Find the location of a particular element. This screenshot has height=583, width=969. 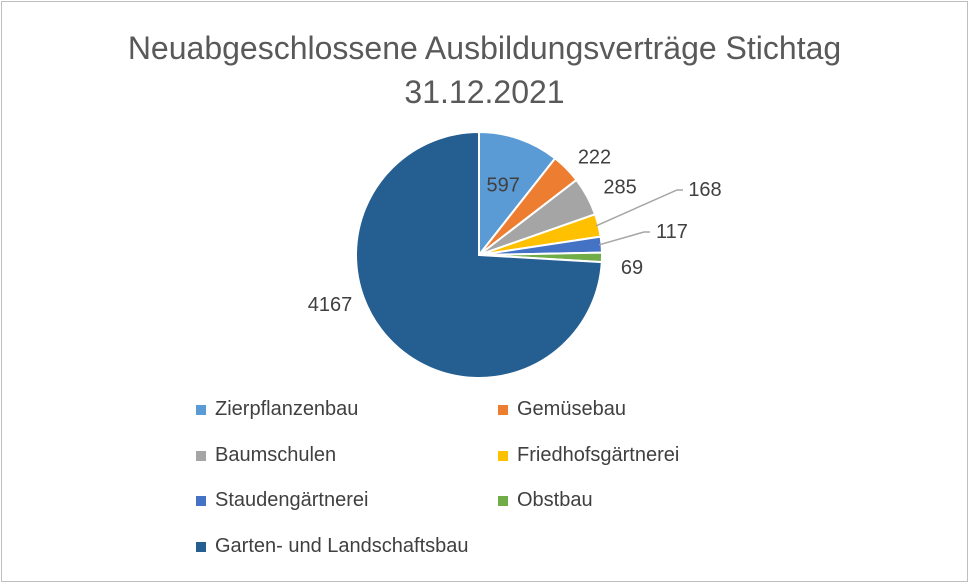

legend-item-1: Gemüsebau is located at coordinates (562, 409).